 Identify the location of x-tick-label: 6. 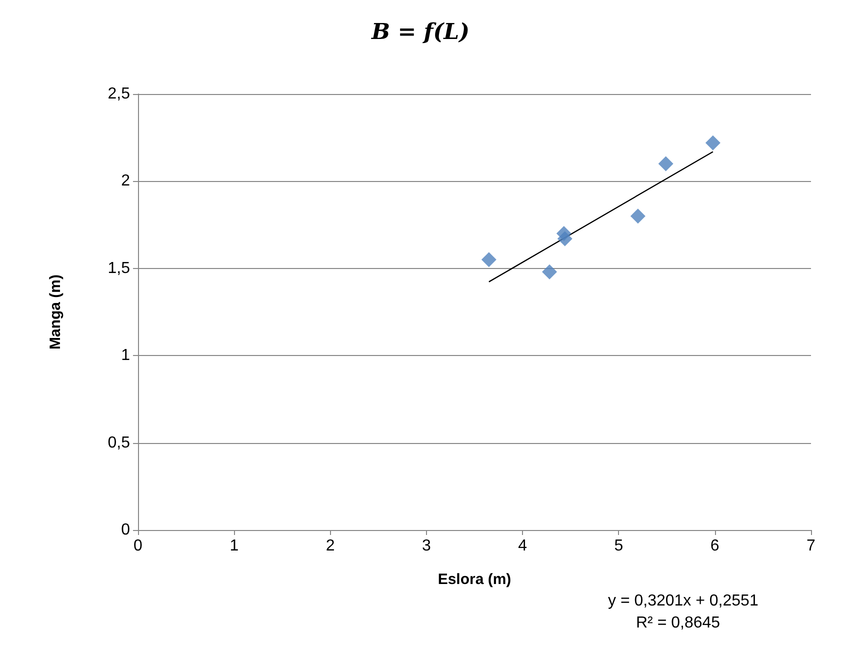
(715, 546).